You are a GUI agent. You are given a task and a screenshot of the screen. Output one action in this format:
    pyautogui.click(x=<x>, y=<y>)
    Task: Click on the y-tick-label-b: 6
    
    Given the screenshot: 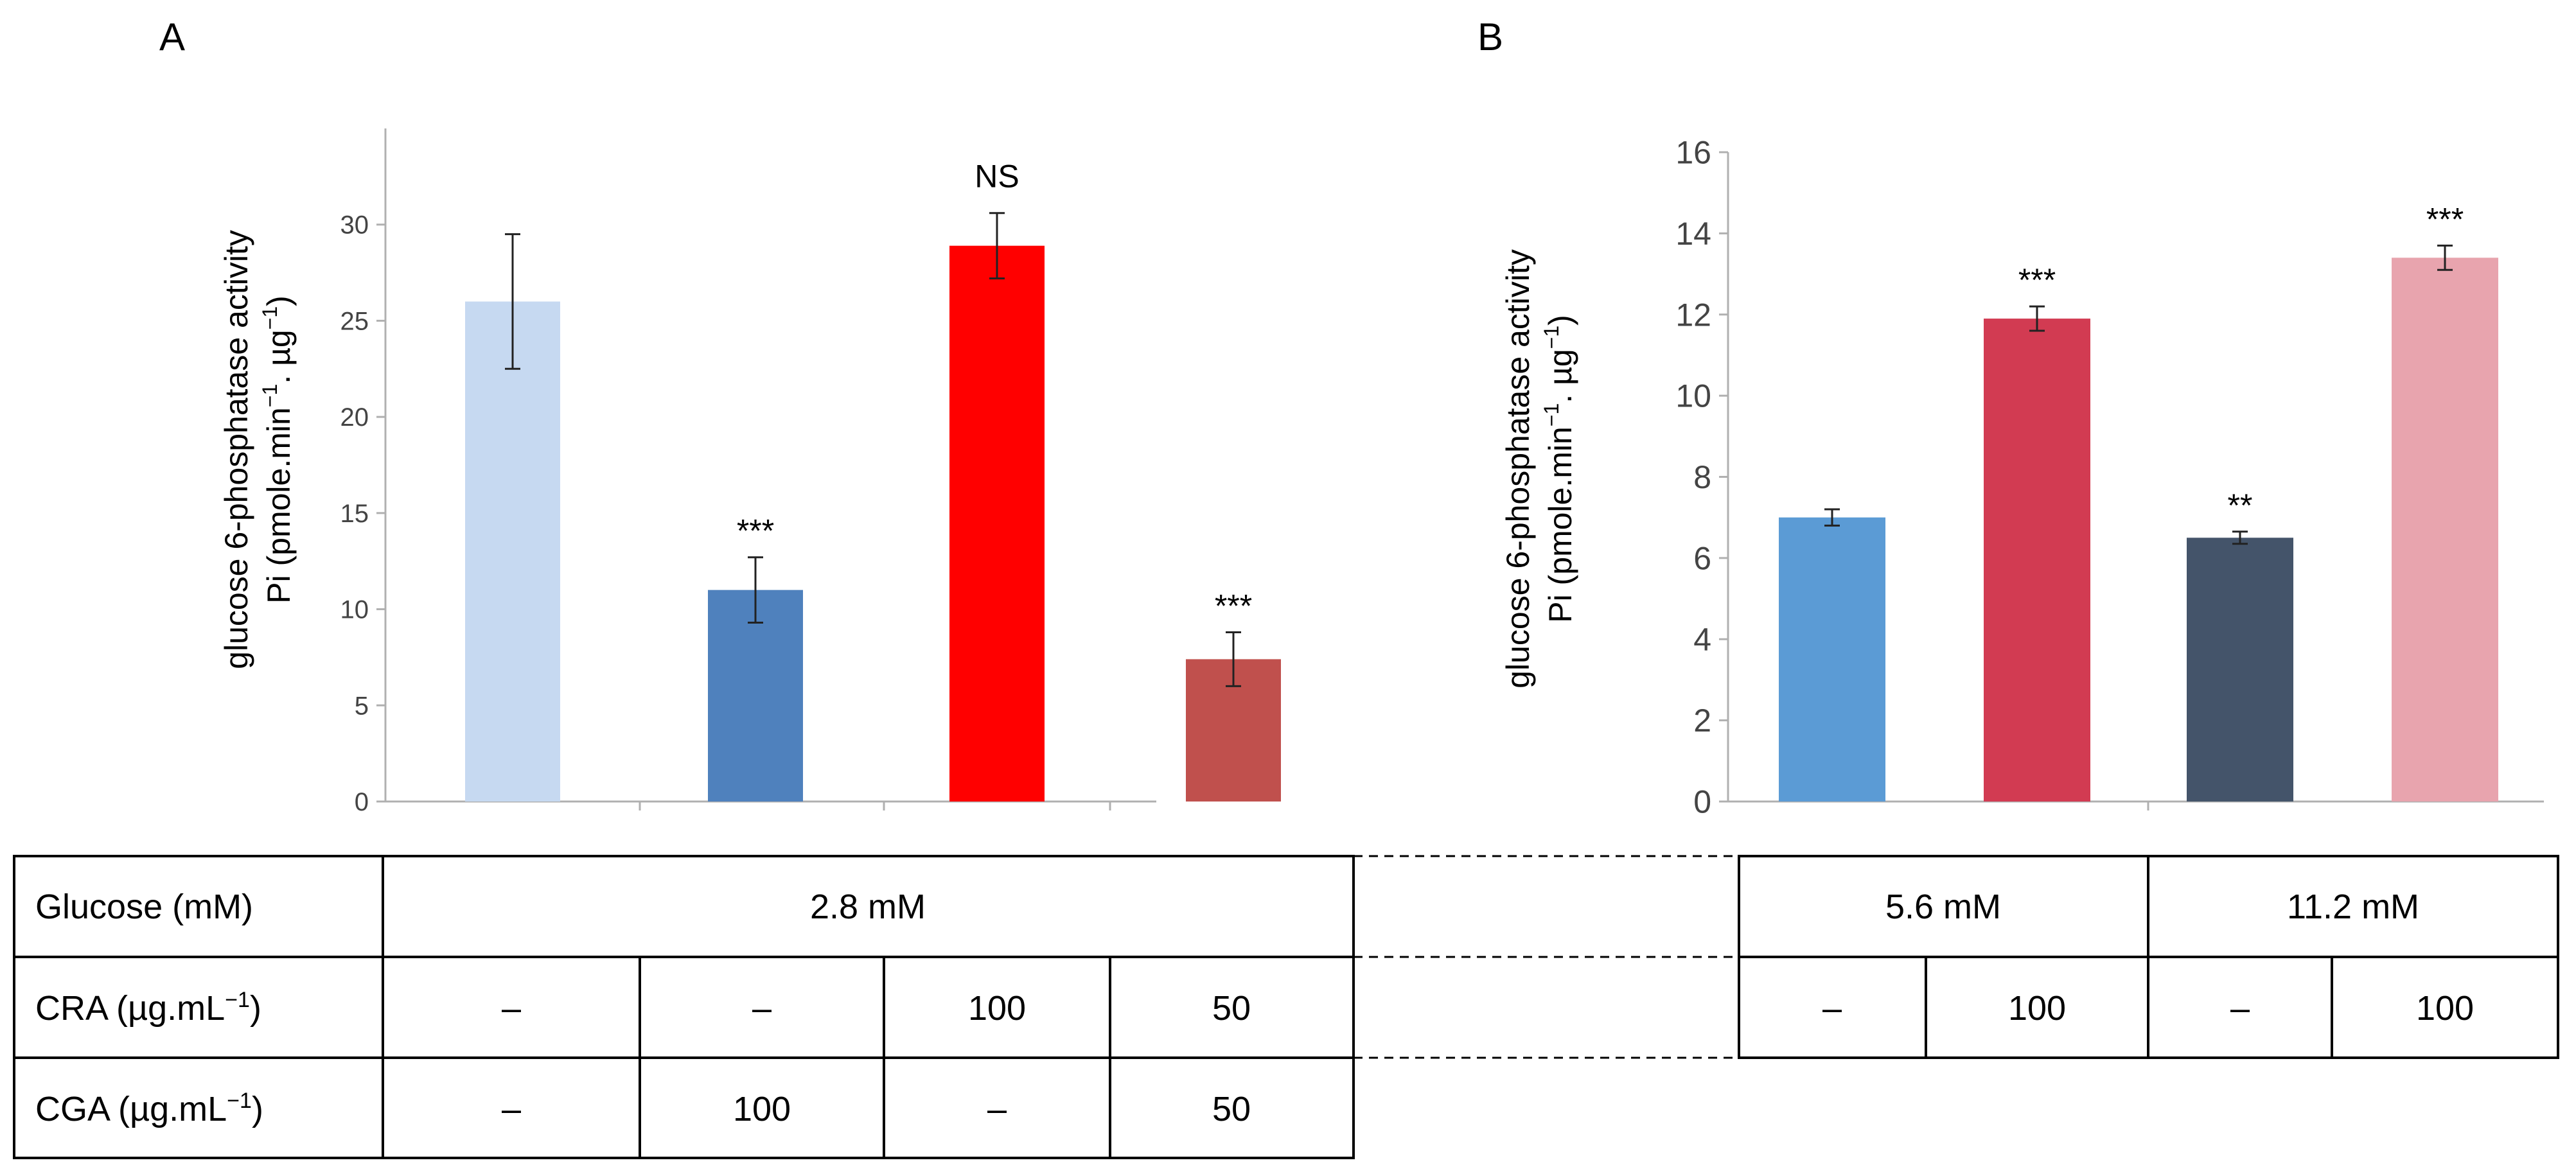 What is the action you would take?
    pyautogui.click(x=1702, y=558)
    